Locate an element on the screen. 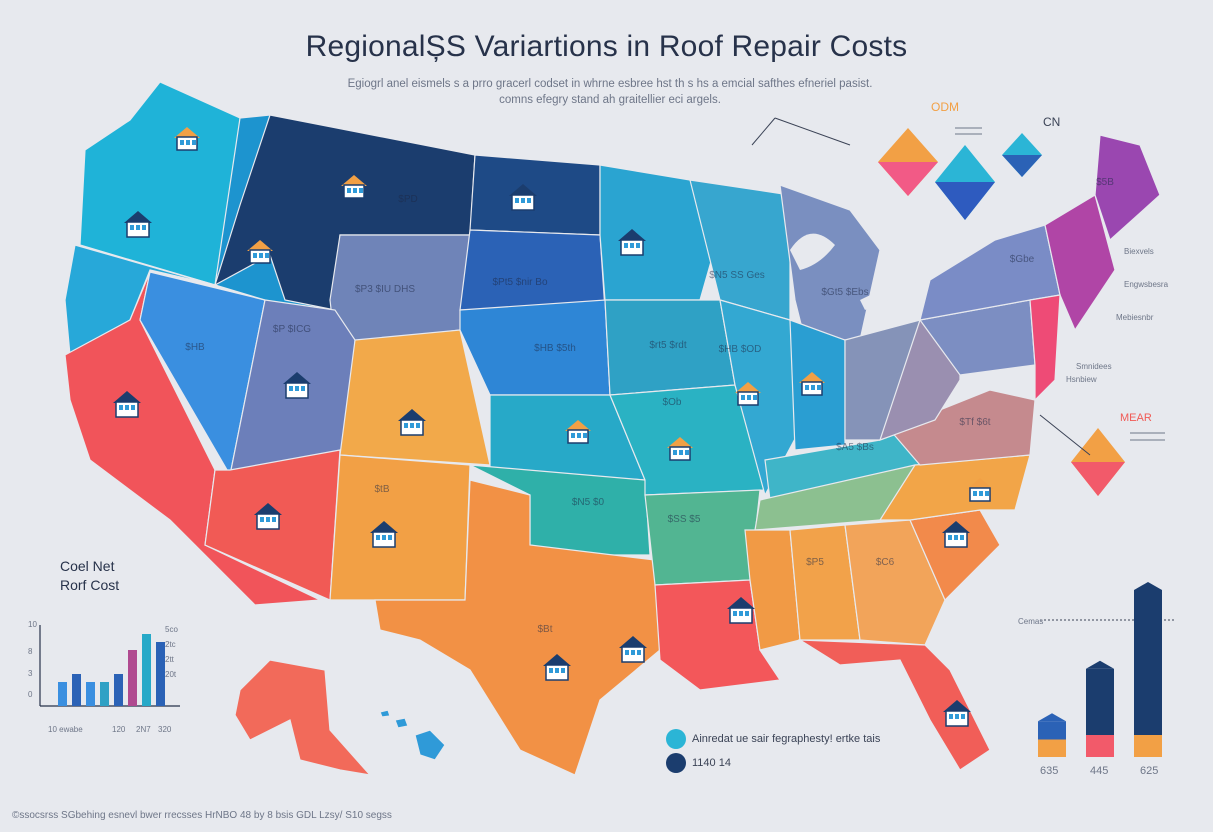  cost-bar is located at coordinates (1148, 673).